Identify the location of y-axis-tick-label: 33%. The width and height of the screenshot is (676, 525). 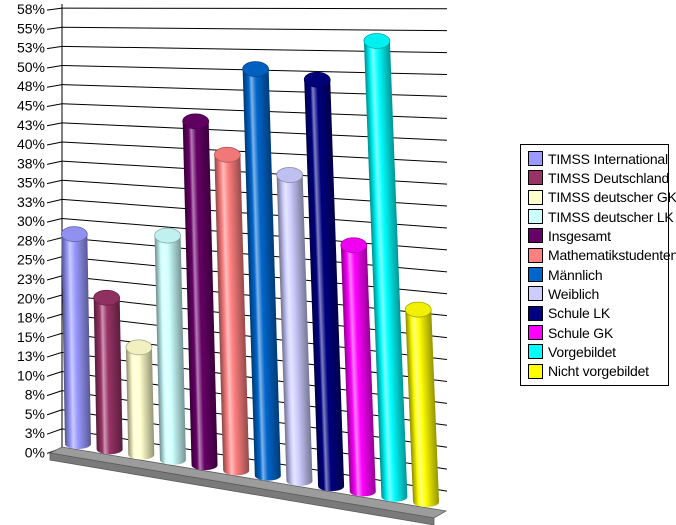
(31, 202).